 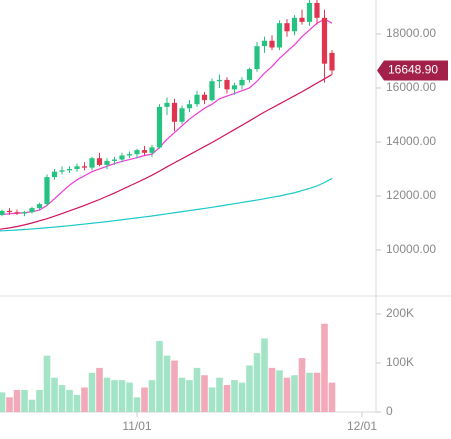 I want to click on last-price-label: 16648.90, so click(x=413, y=70).